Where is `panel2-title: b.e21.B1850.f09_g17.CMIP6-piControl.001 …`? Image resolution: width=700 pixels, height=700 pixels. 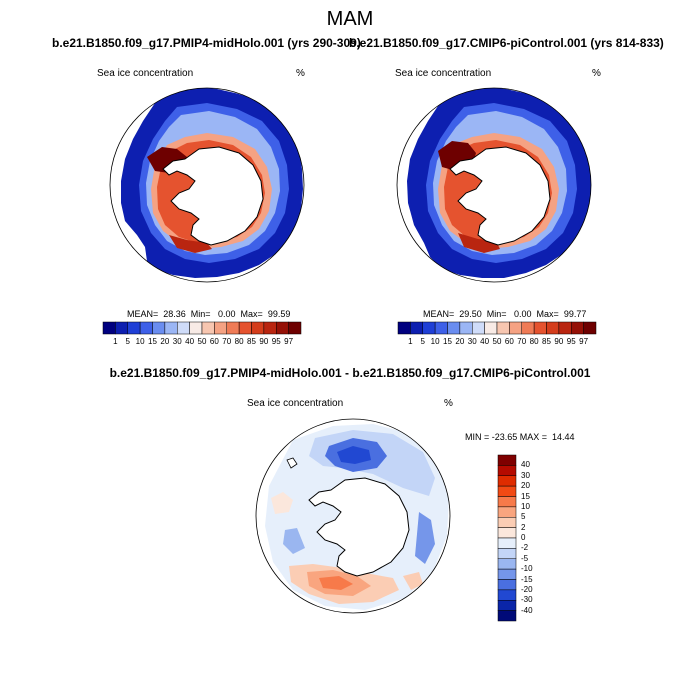 panel2-title: b.e21.B1850.f09_g17.CMIP6-piControl.001 … is located at coordinates (506, 43).